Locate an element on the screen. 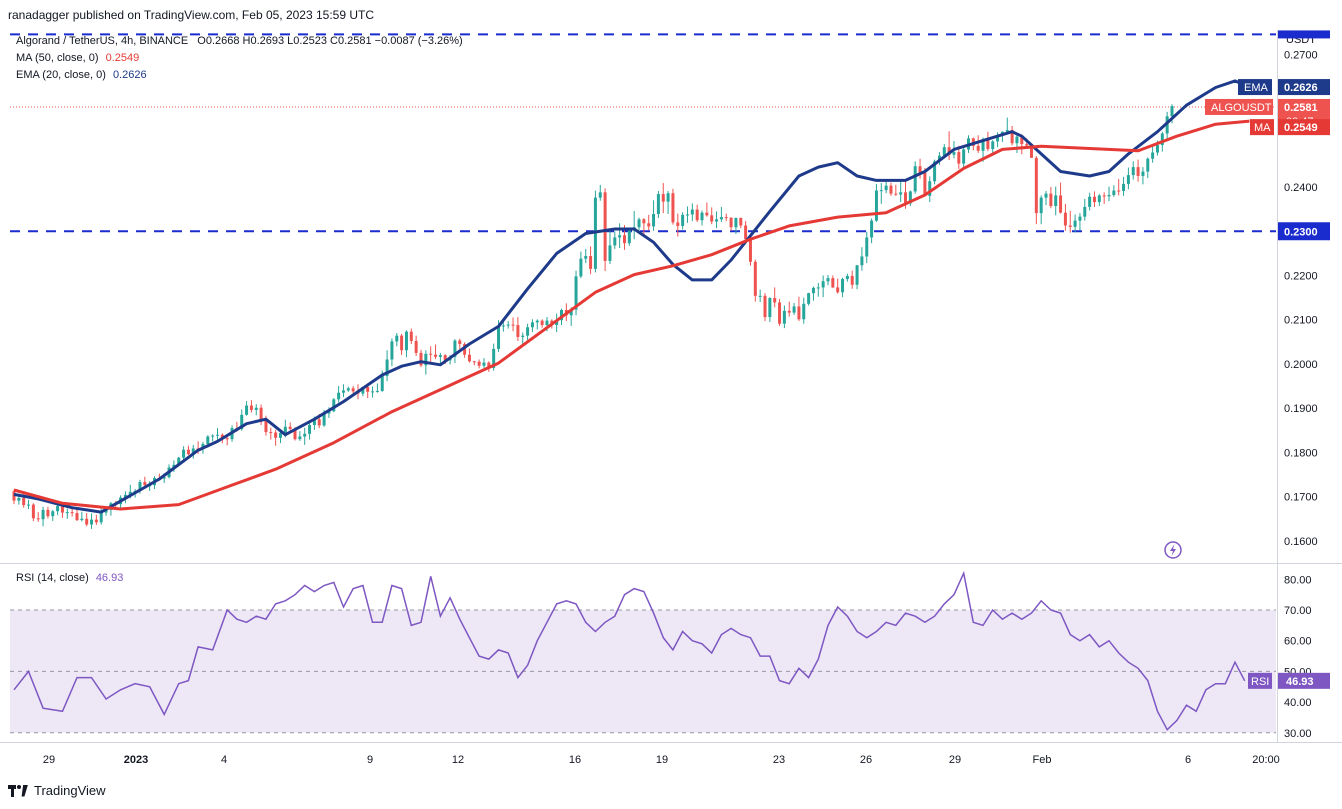 The image size is (1342, 809). time-axis-label: 9 is located at coordinates (370, 760).